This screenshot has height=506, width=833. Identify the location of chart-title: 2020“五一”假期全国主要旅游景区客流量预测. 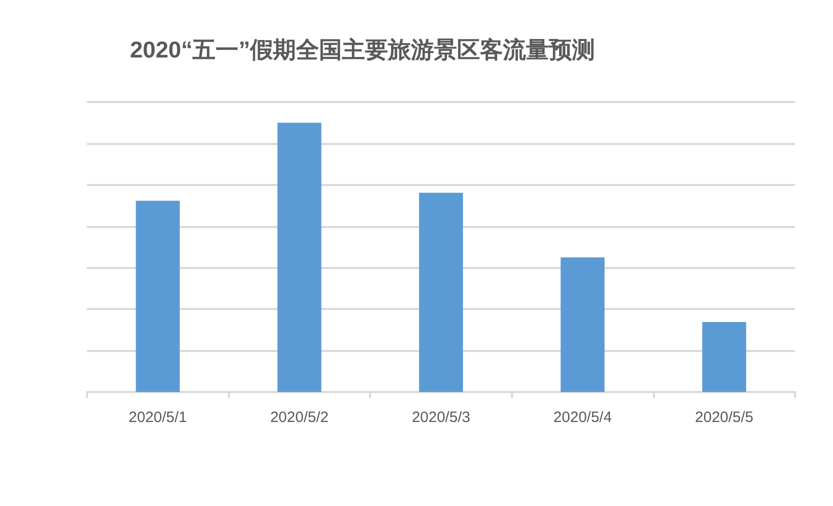
(363, 49).